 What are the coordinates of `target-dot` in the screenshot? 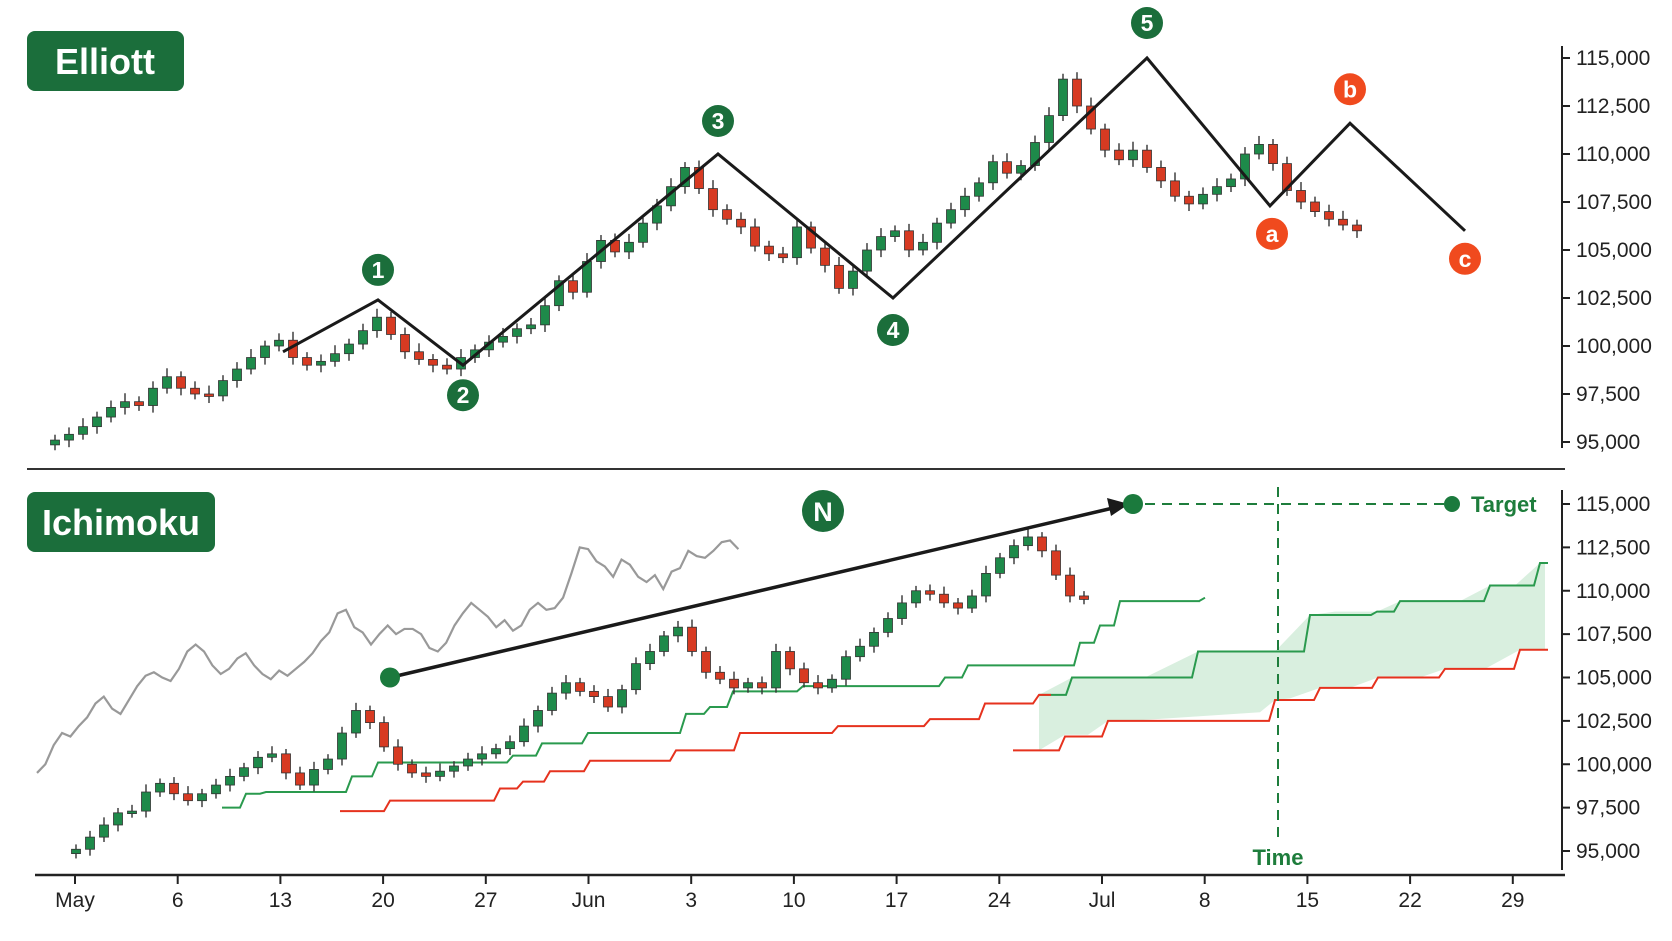 It's located at (1452, 504).